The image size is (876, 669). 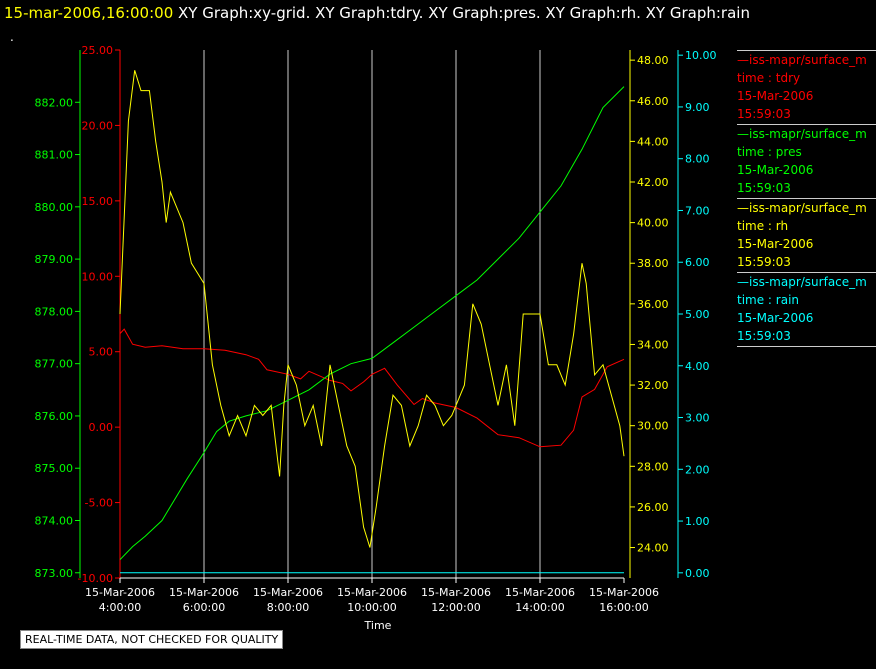 What do you see at coordinates (54, 520) in the screenshot?
I see `pres-tick-label: 874.00` at bounding box center [54, 520].